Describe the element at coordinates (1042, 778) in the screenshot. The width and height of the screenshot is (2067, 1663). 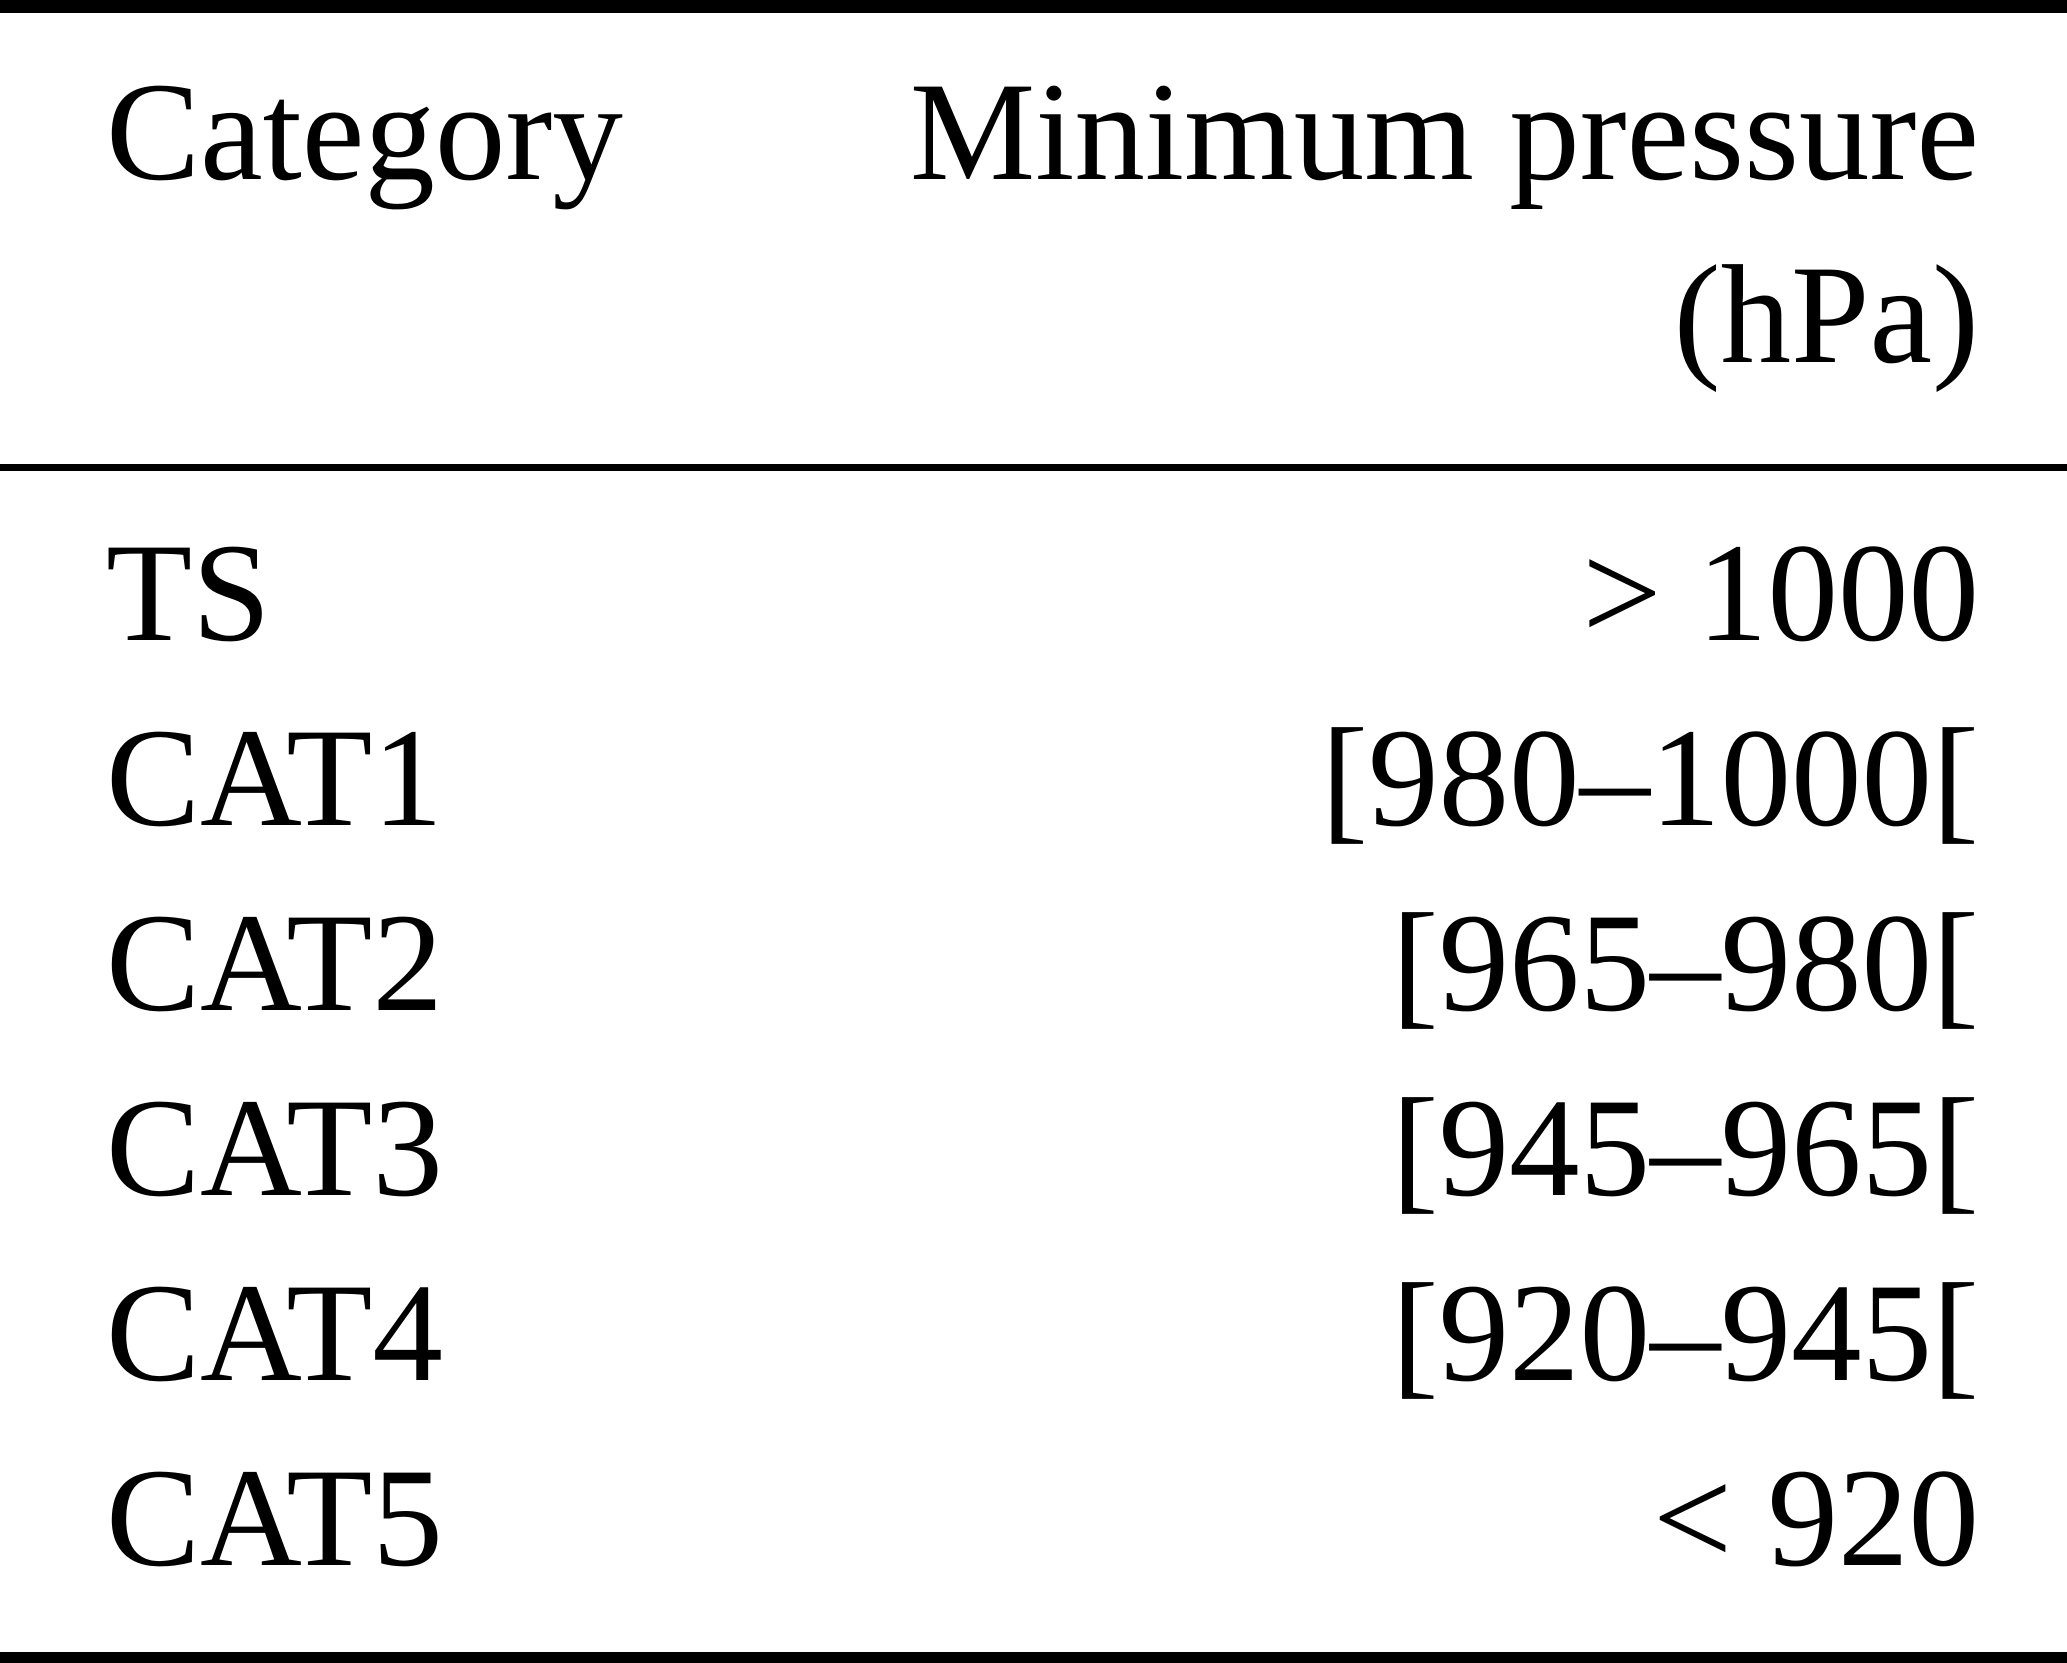
I see `table-row: CAT1 [980–1000[` at that location.